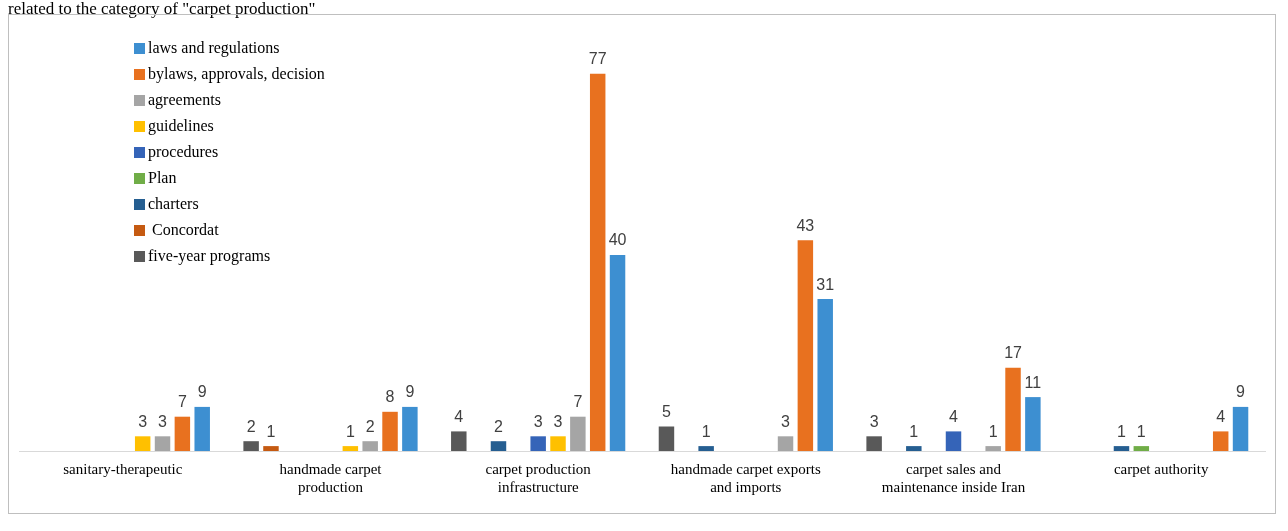 The image size is (1288, 531). I want to click on legend-label: procedures, so click(183, 152).